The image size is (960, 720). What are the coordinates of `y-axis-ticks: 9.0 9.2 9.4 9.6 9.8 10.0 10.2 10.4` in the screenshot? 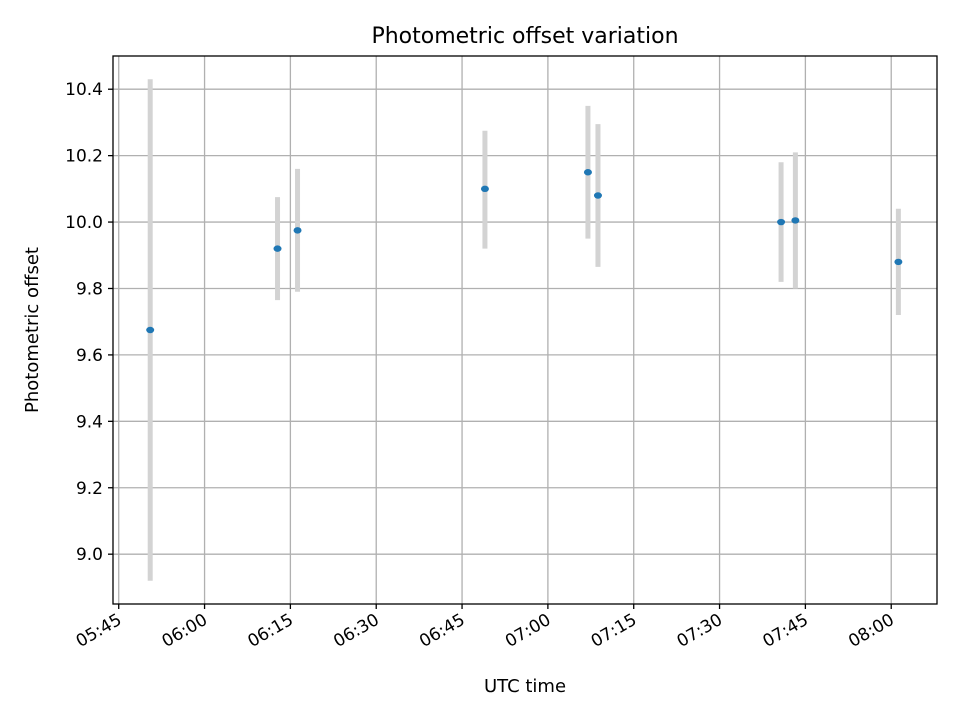 It's located at (89, 322).